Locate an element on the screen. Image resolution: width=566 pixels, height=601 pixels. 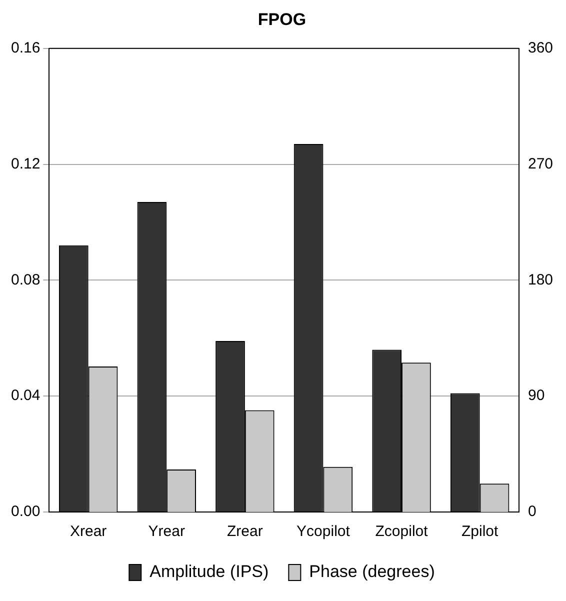
x-tick-label: Zcopilot is located at coordinates (402, 531).